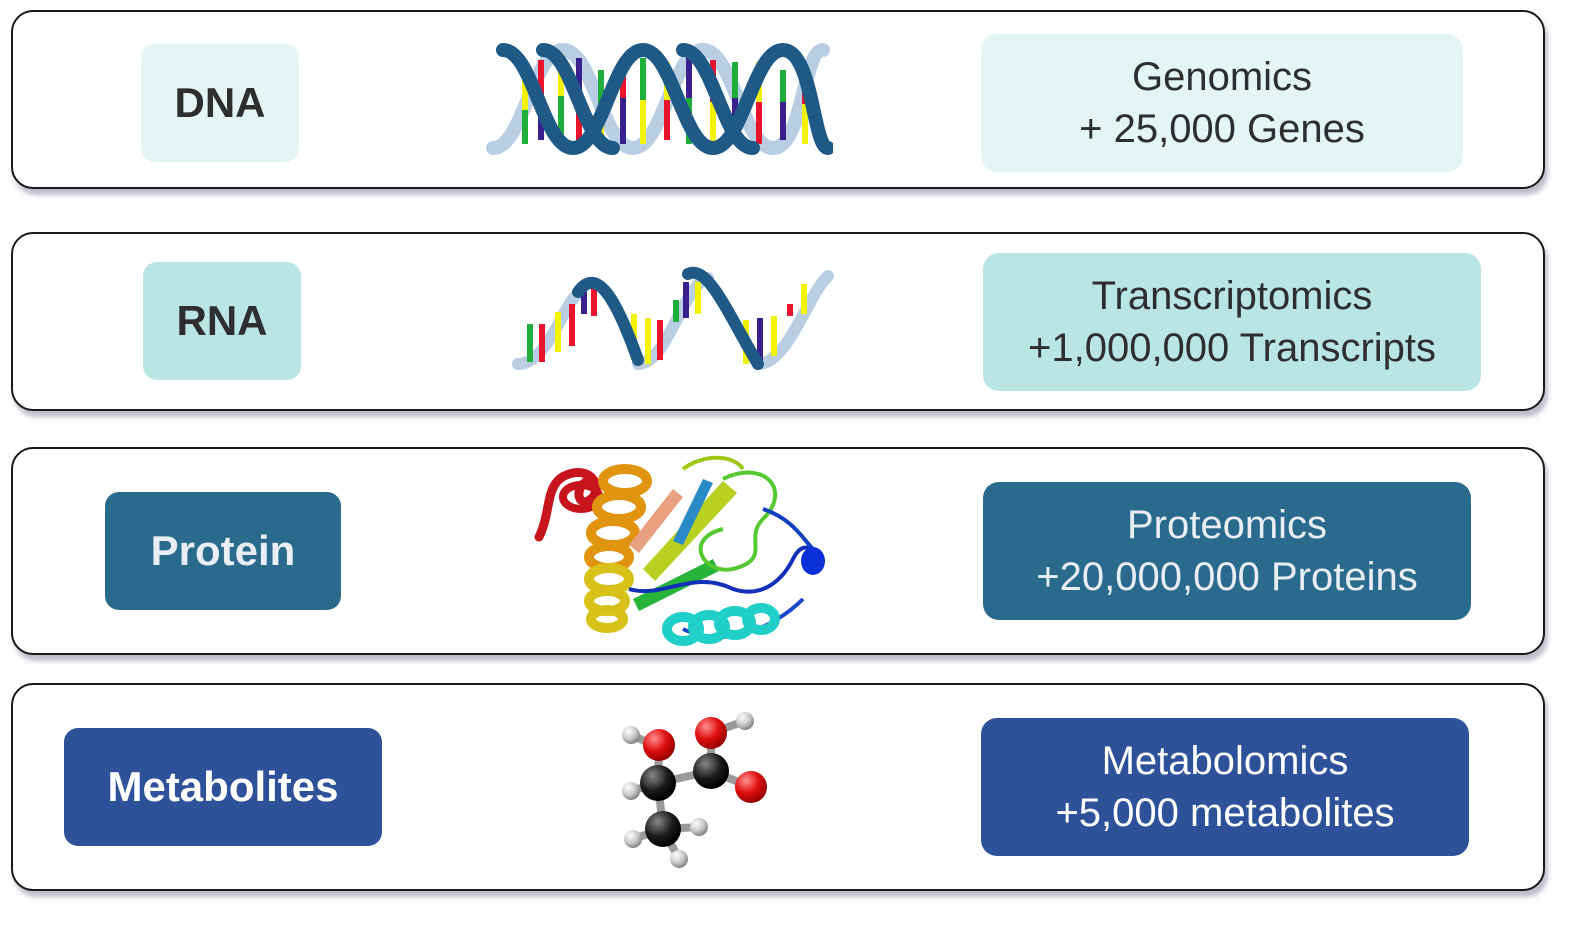 This screenshot has width=1594, height=928. Describe the element at coordinates (1232, 296) in the screenshot. I see `transcriptomics-title: Transcriptomics` at that location.